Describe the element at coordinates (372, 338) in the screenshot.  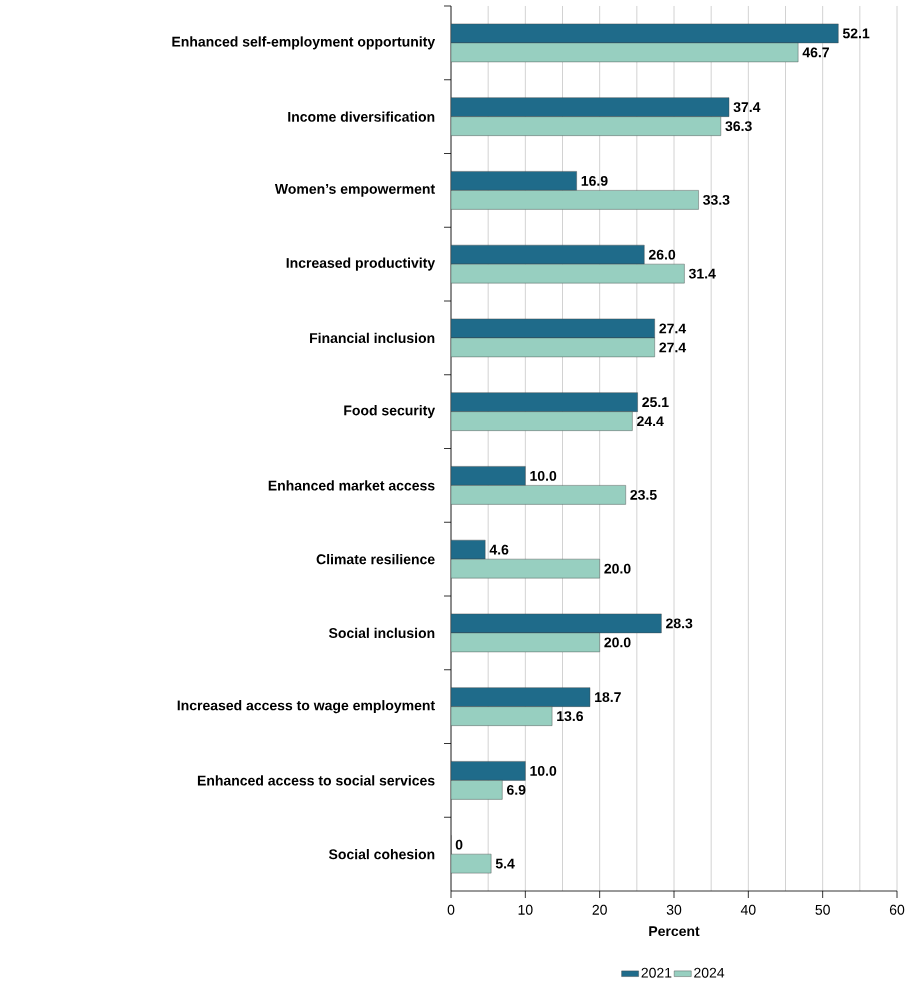
I see `y-tick-label: Financial inclusion` at that location.